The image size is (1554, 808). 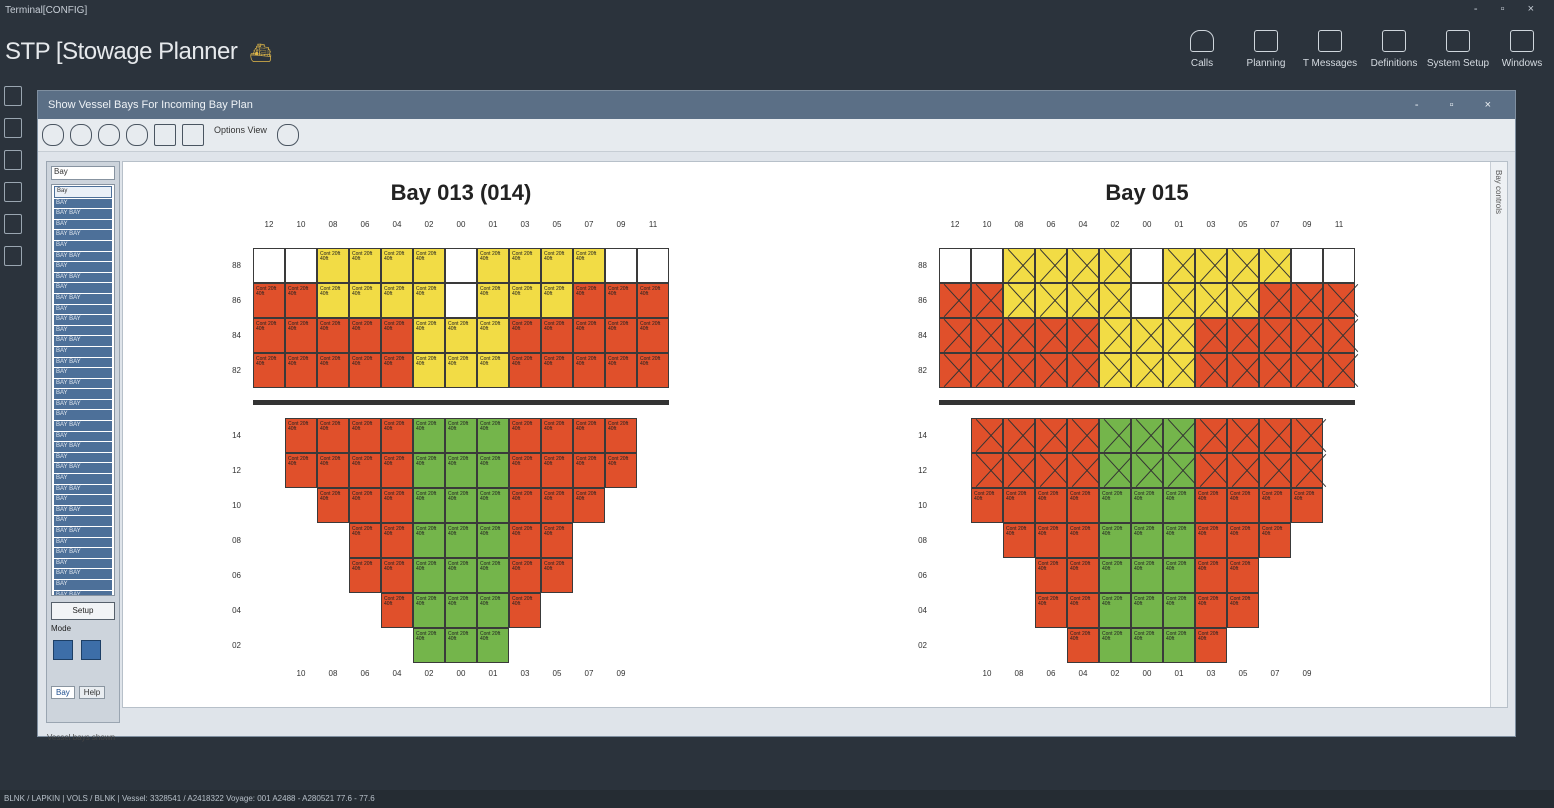 I want to click on gear-icon, so click(x=13, y=192).